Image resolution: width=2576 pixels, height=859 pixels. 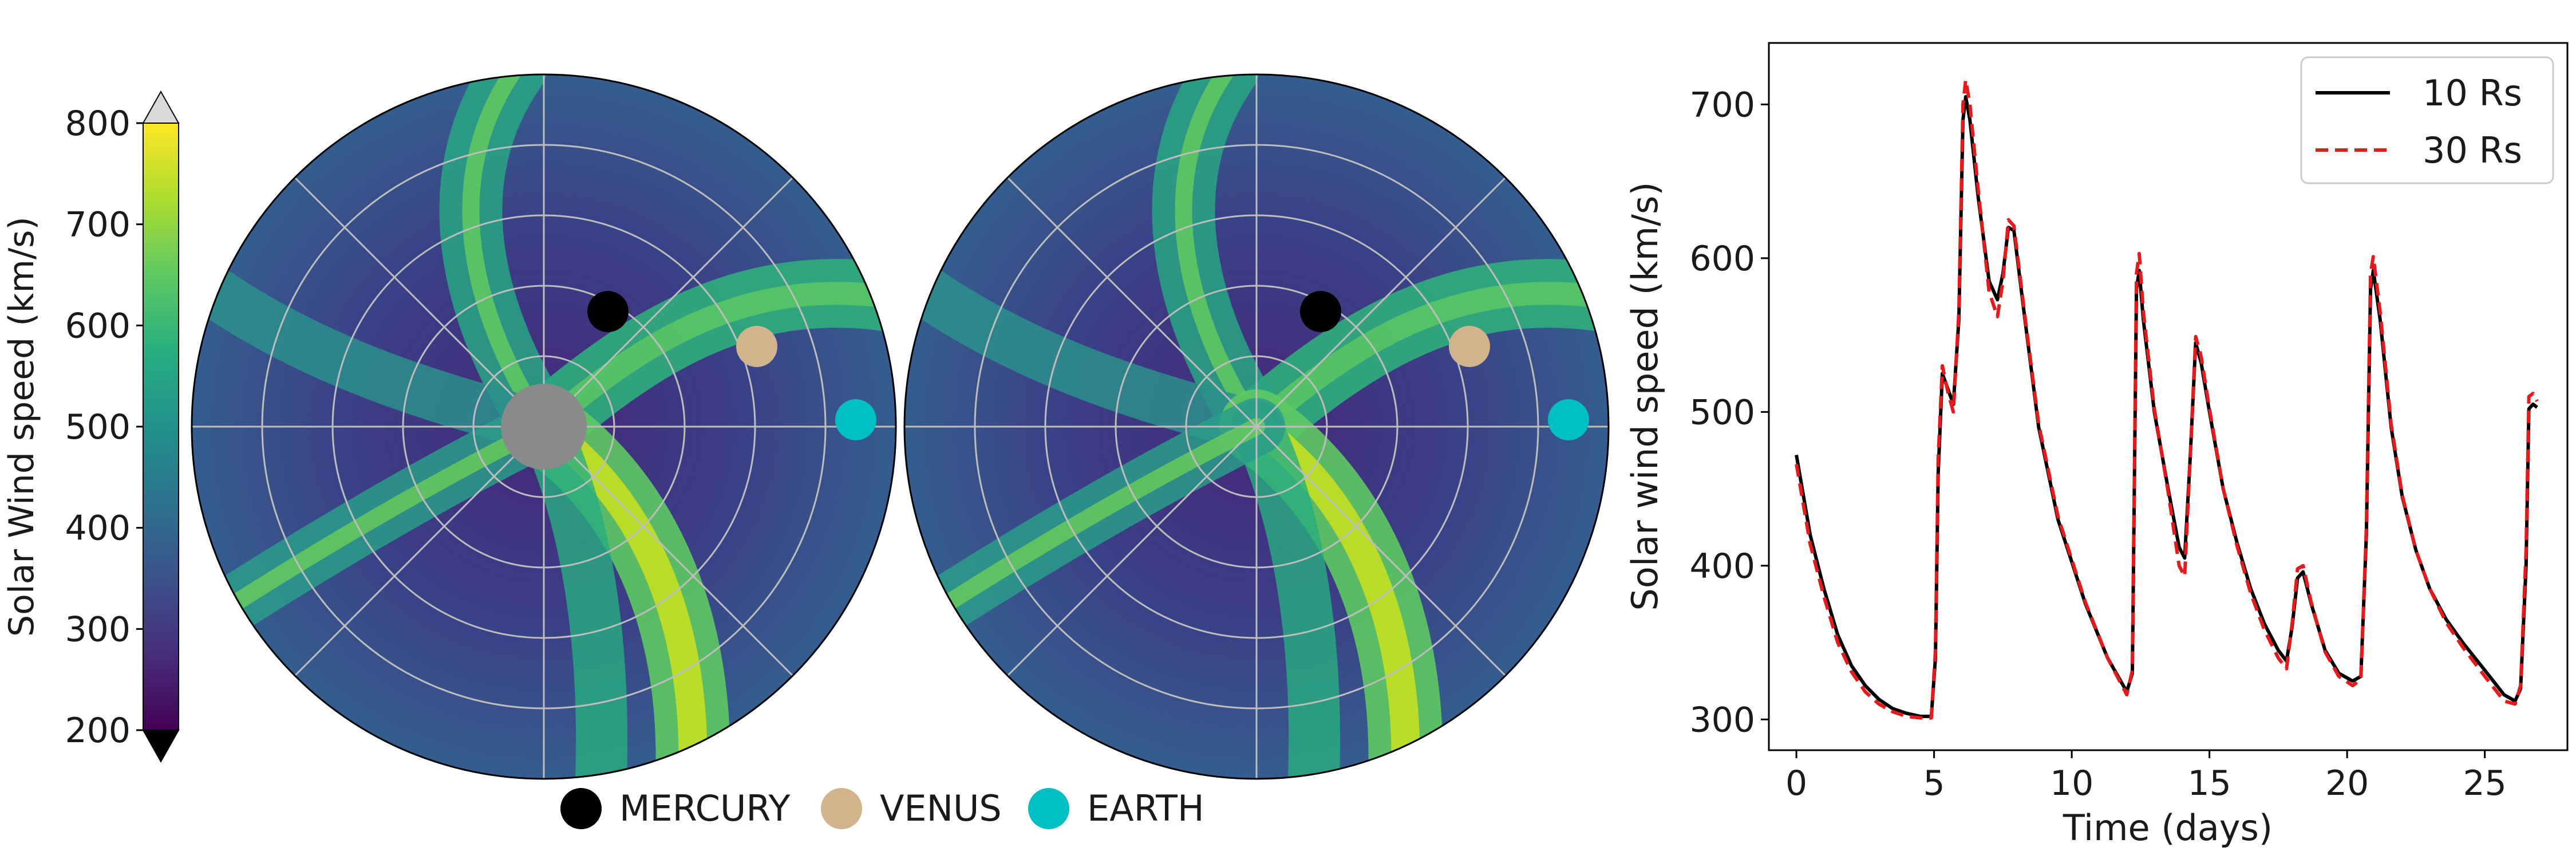 What do you see at coordinates (22, 426) in the screenshot?
I see `colorbar-label: Solar Wind speed (km/s)` at bounding box center [22, 426].